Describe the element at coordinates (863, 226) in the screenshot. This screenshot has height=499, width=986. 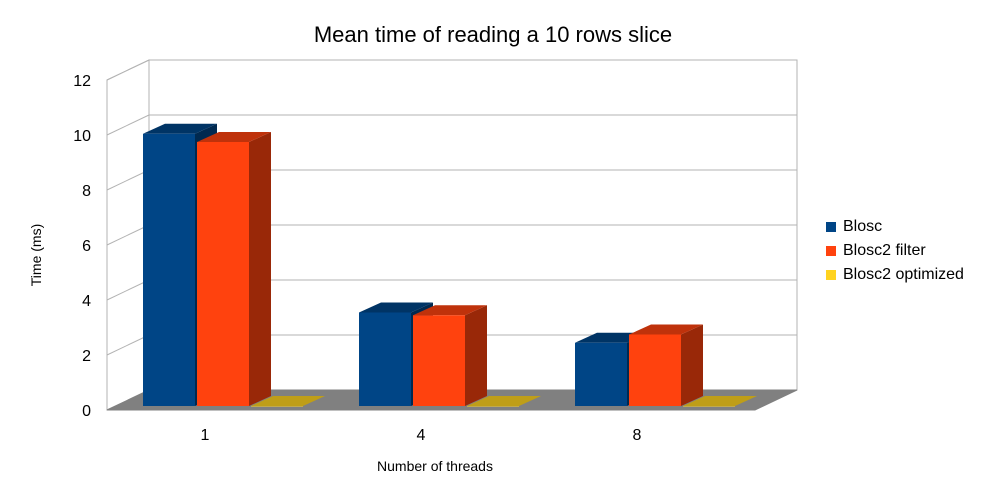
I see `legend-label-blosc: Blosc` at that location.